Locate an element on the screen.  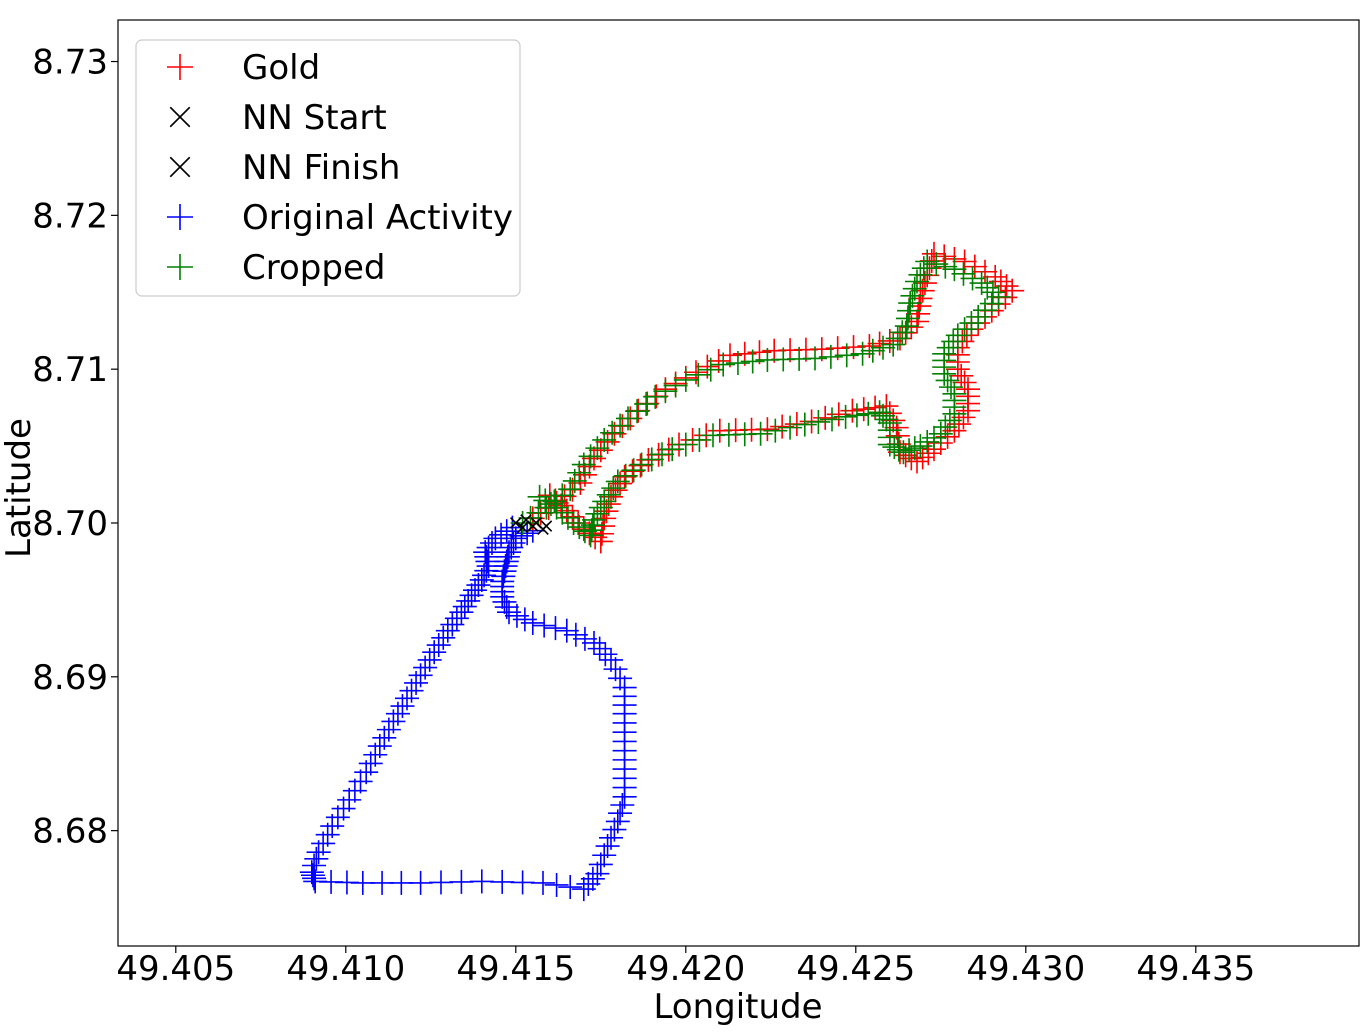
series-cropped is located at coordinates (760, 398).